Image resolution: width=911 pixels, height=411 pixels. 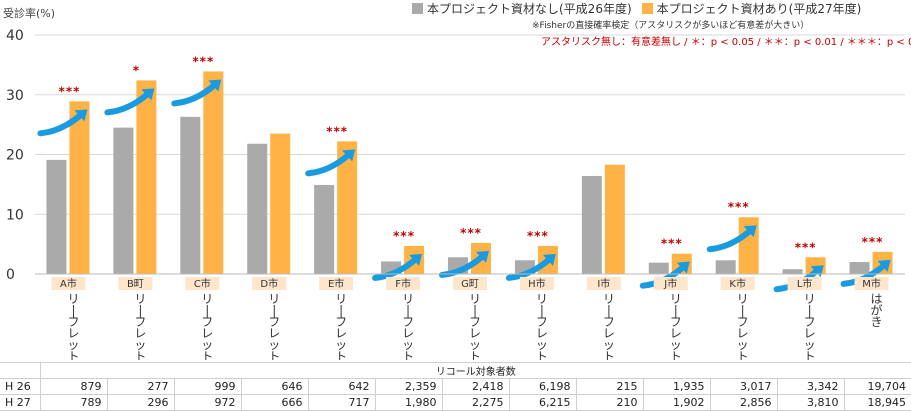 What do you see at coordinates (341, 402) in the screenshot?
I see `table-cell: 717` at bounding box center [341, 402].